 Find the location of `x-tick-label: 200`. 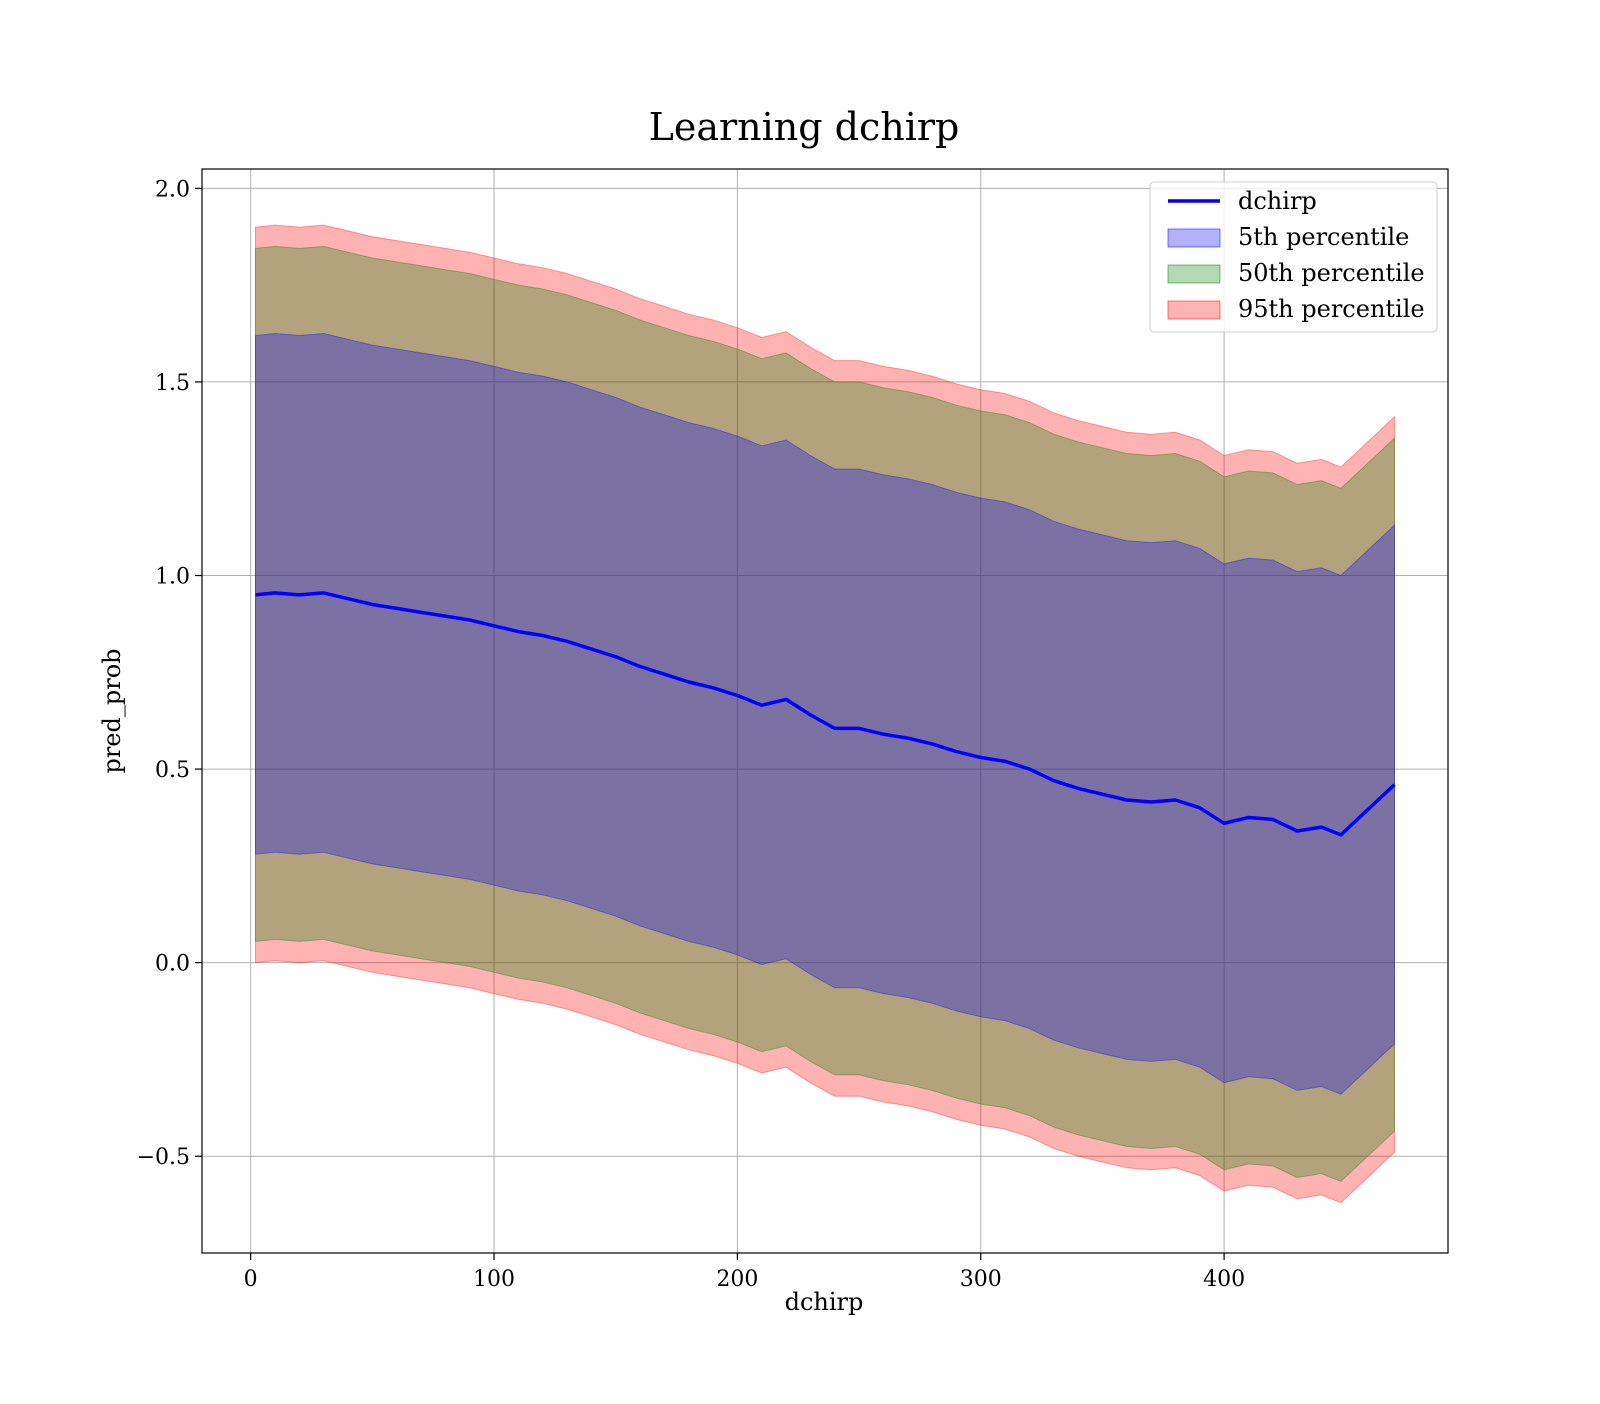

x-tick-label: 200 is located at coordinates (737, 1279).